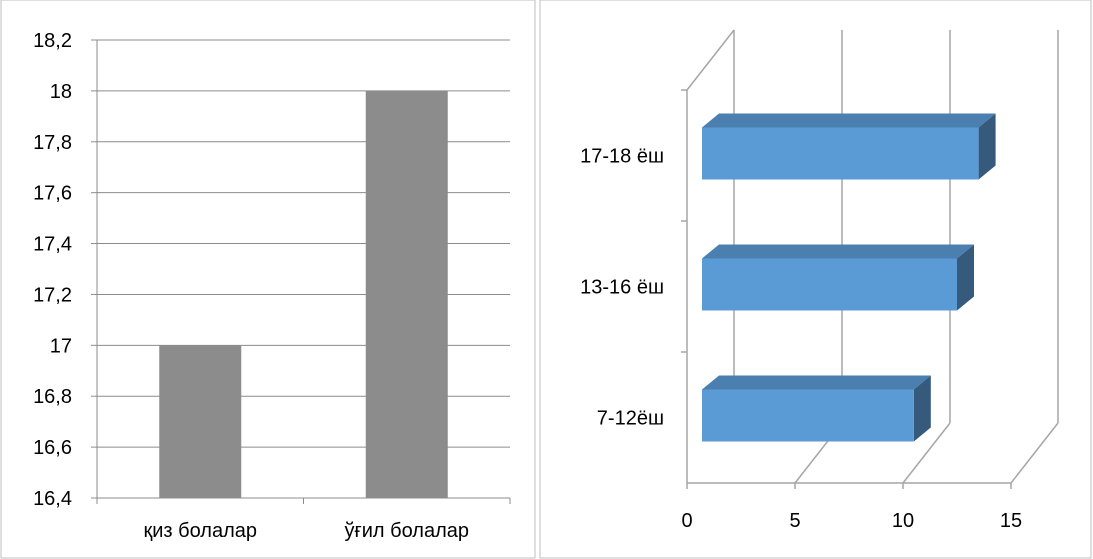  Describe the element at coordinates (406, 531) in the screenshot. I see `left-x-tick-label: ўғил болалар` at that location.